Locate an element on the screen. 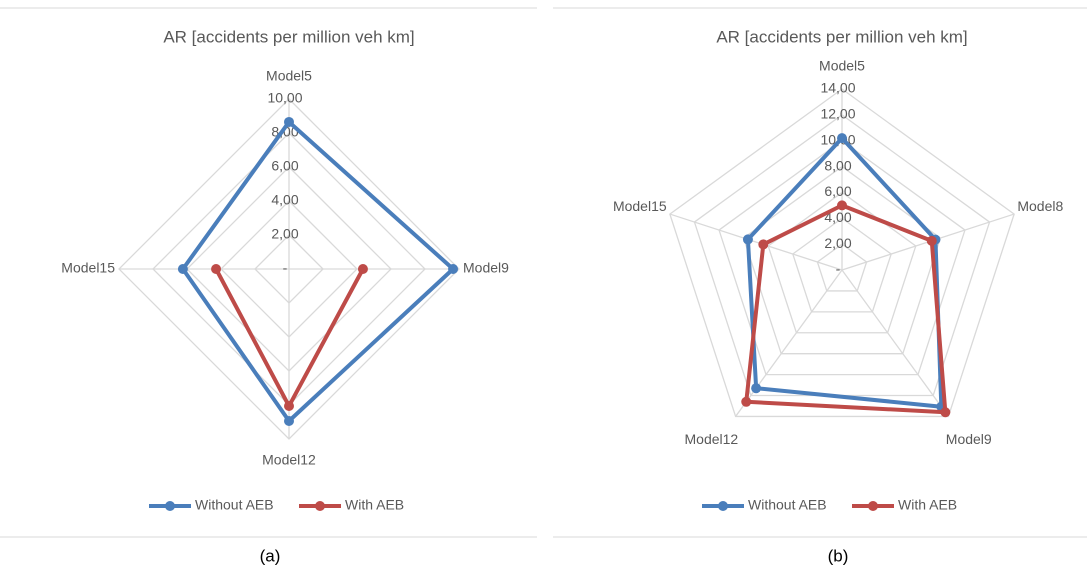 Image resolution: width=1087 pixels, height=575 pixels. r-tick-label: 12,00 is located at coordinates (837, 114).